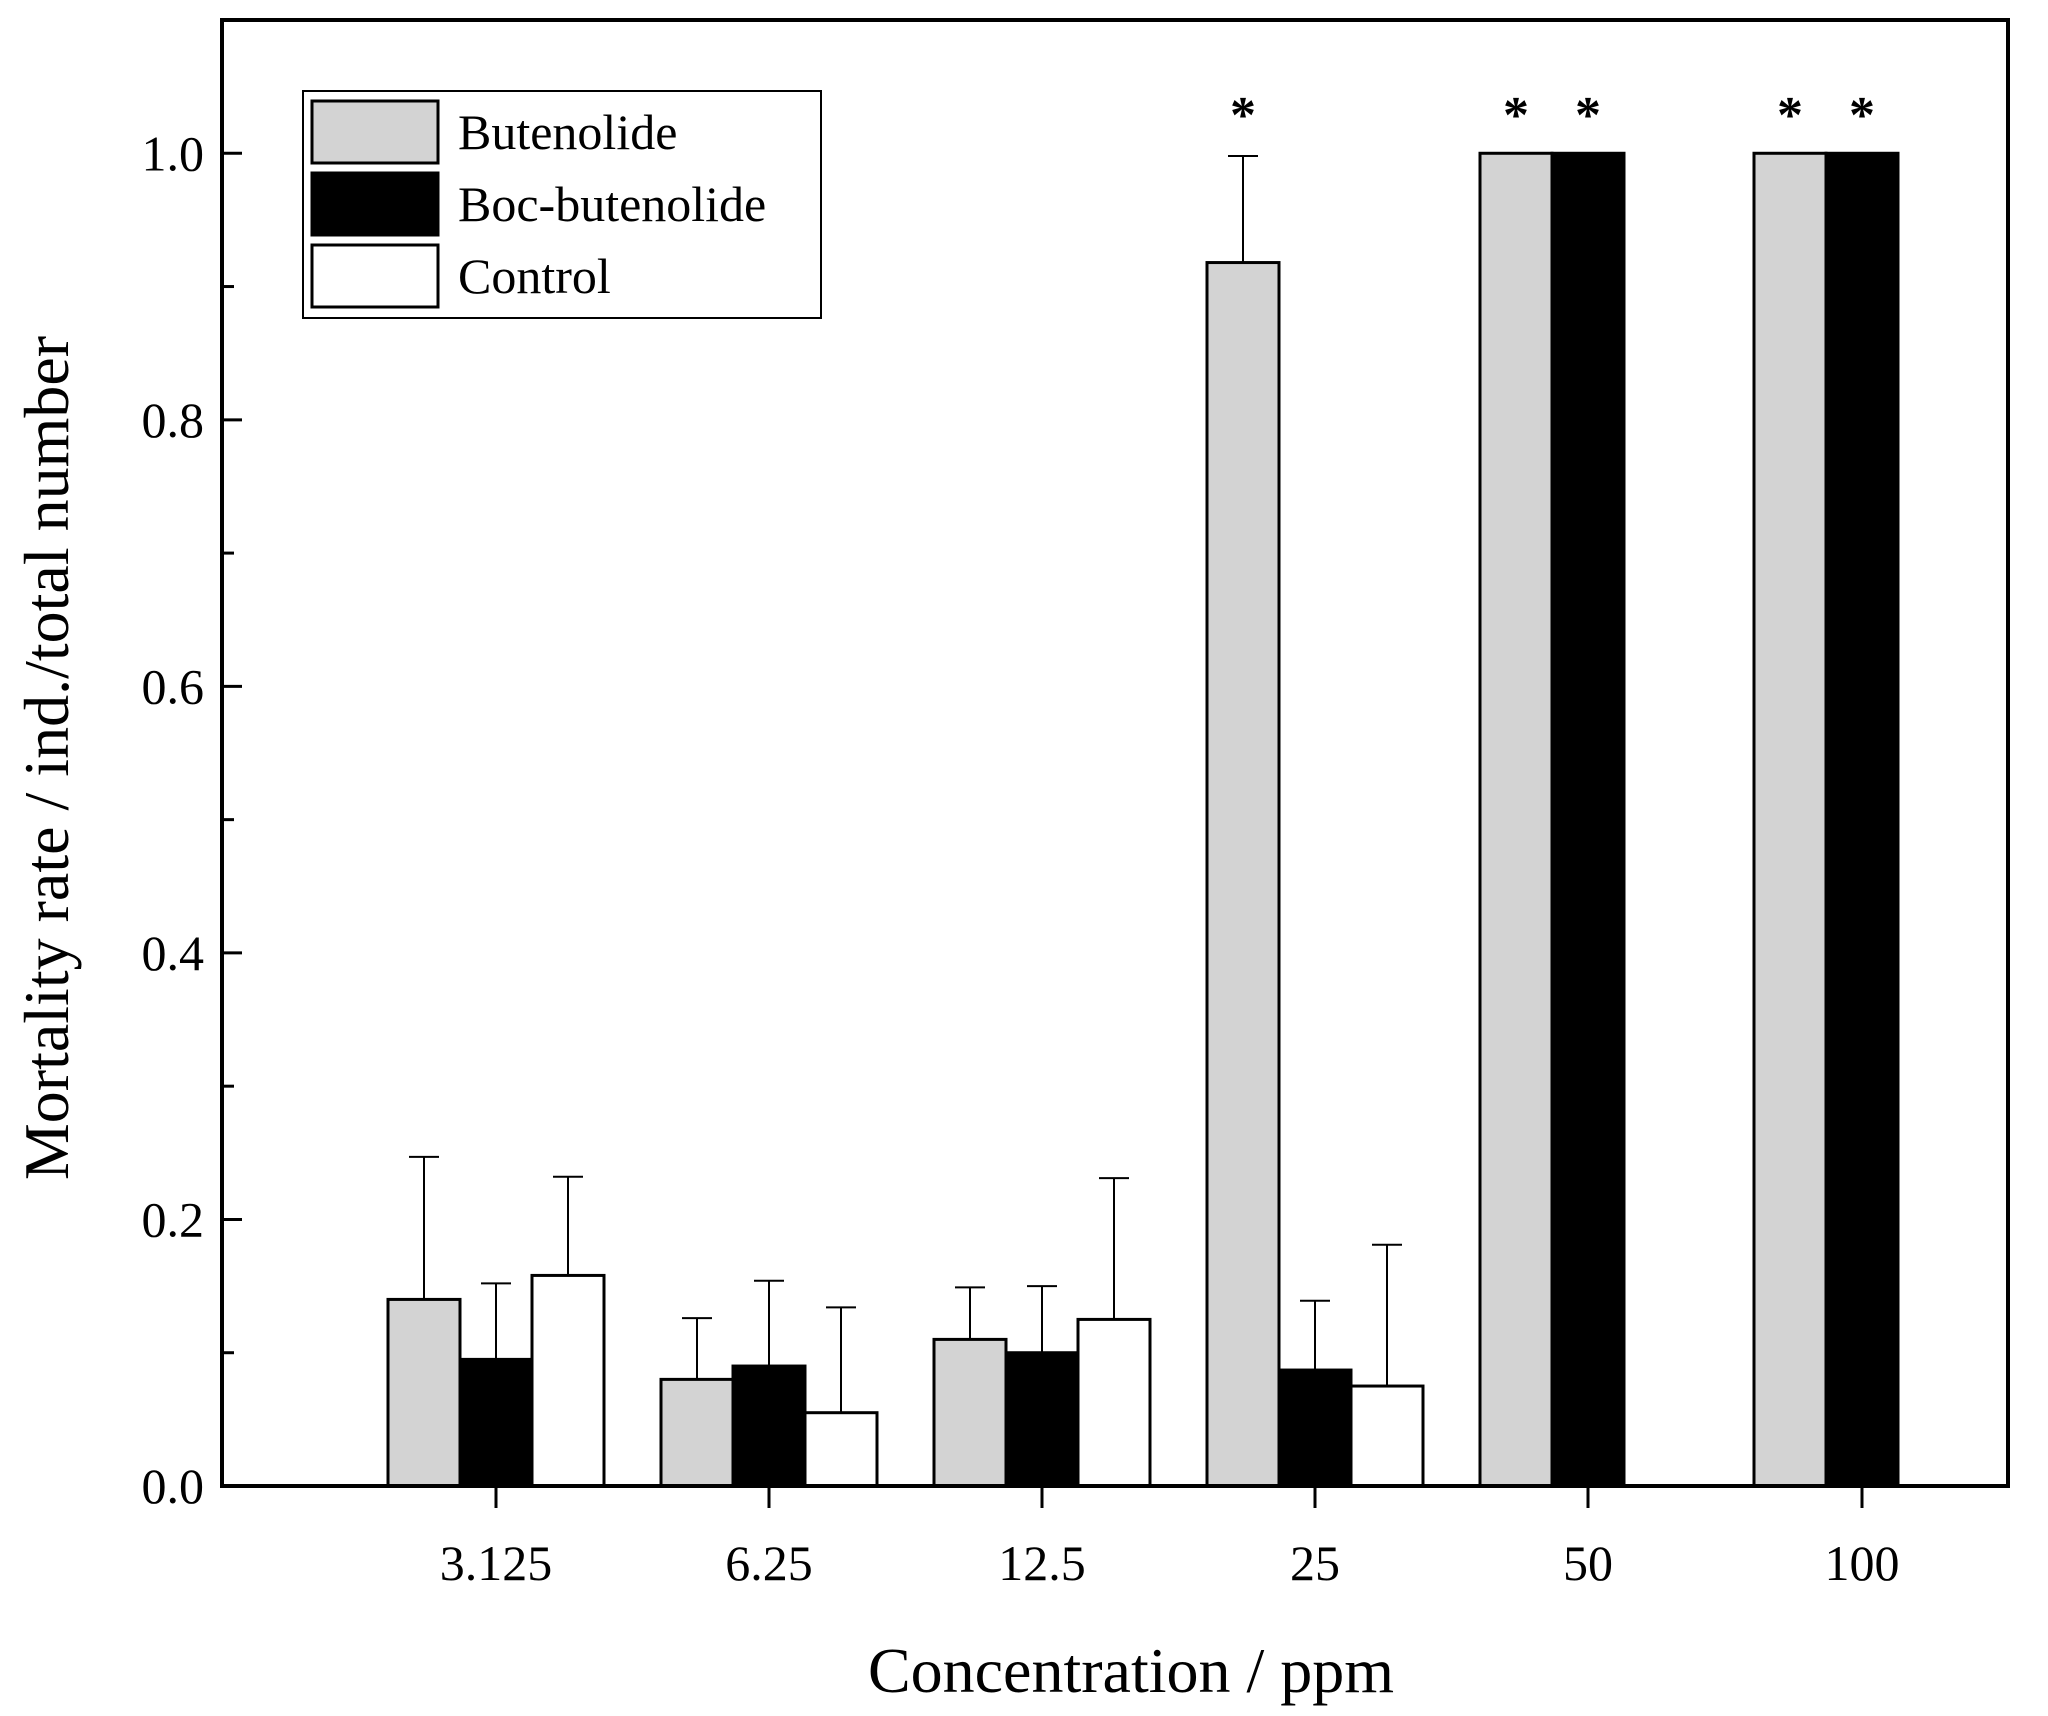 Image resolution: width=2048 pixels, height=1716 pixels. What do you see at coordinates (173, 153) in the screenshot?
I see `y-tick-label: 1.0` at bounding box center [173, 153].